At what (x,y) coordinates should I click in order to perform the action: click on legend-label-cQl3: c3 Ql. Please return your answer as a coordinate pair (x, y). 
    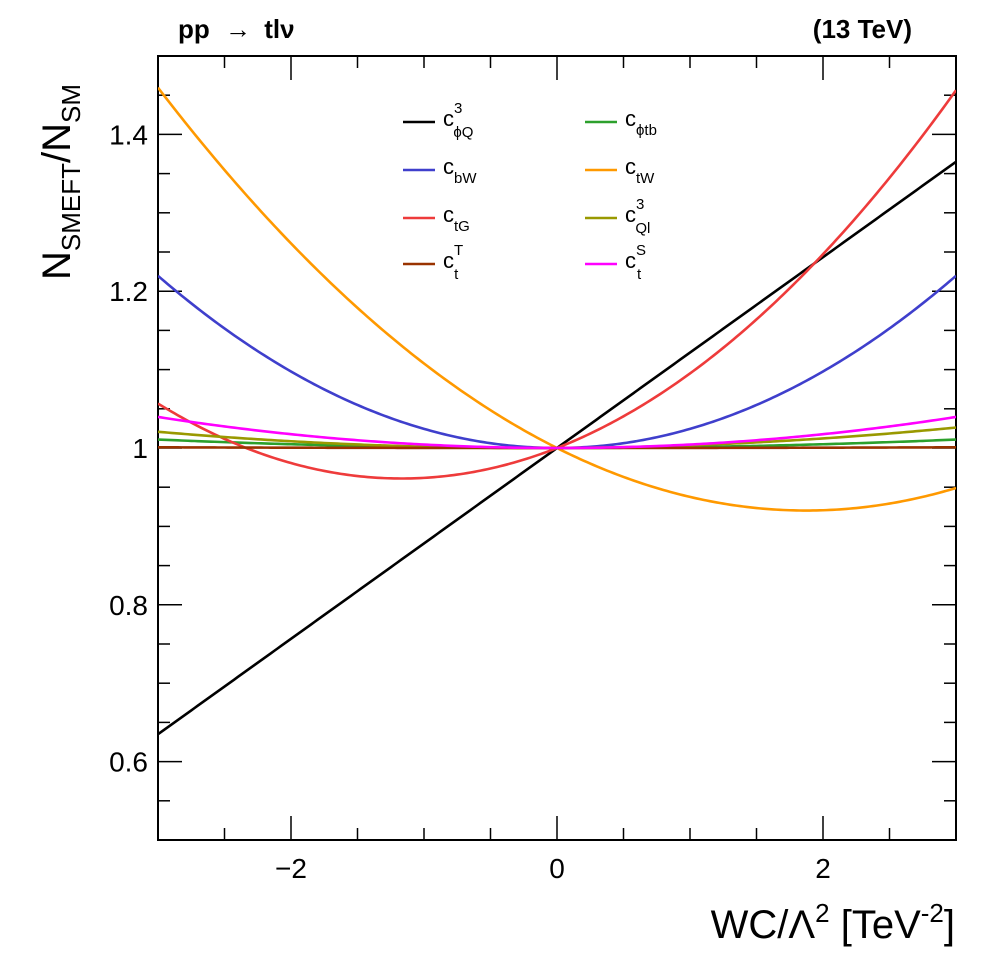
    Looking at the image, I should click on (637, 216).